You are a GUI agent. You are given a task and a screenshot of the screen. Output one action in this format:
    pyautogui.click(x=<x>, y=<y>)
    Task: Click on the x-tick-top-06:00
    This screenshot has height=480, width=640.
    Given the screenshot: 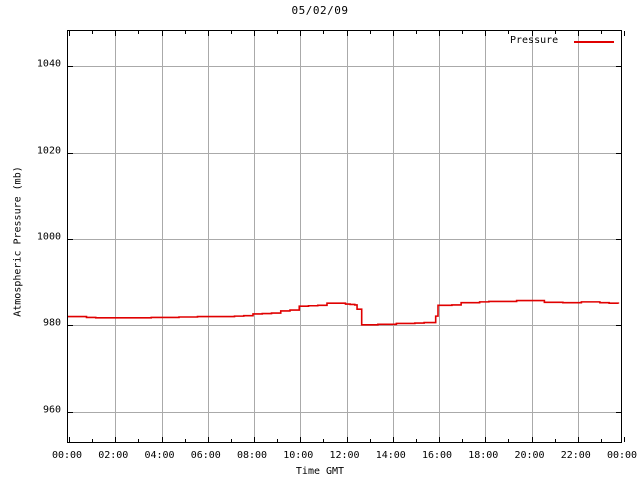 What is the action you would take?
    pyautogui.click(x=208, y=33)
    